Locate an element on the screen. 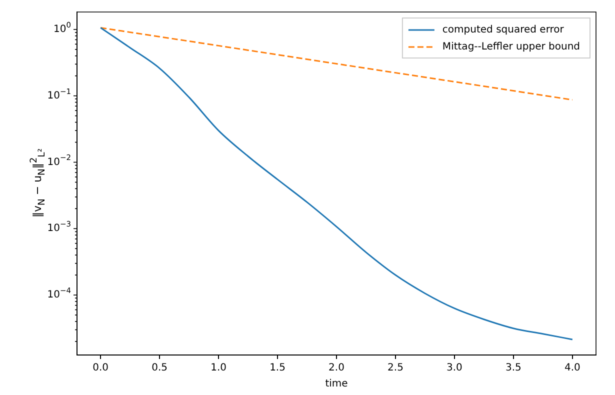 Image resolution: width=615 pixels, height=395 pixels. legend-label: computed squared error is located at coordinates (503, 30).